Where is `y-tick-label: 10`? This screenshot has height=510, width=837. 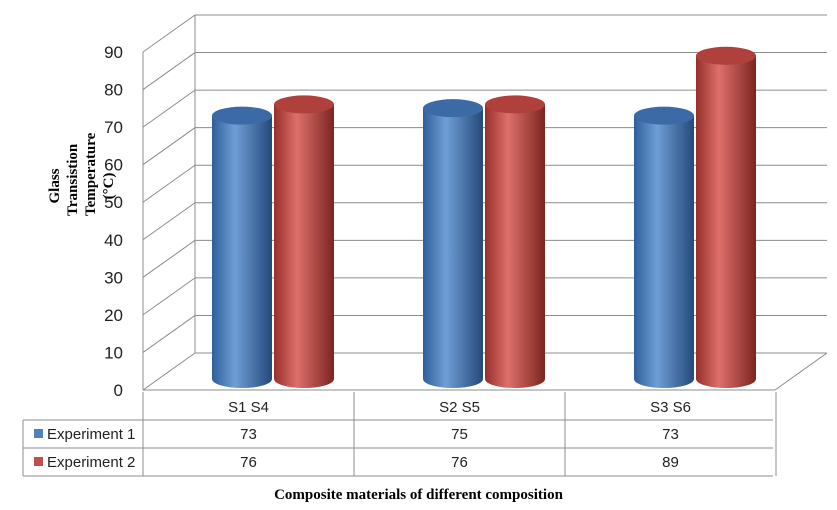 y-tick-label: 10 is located at coordinates (113, 352).